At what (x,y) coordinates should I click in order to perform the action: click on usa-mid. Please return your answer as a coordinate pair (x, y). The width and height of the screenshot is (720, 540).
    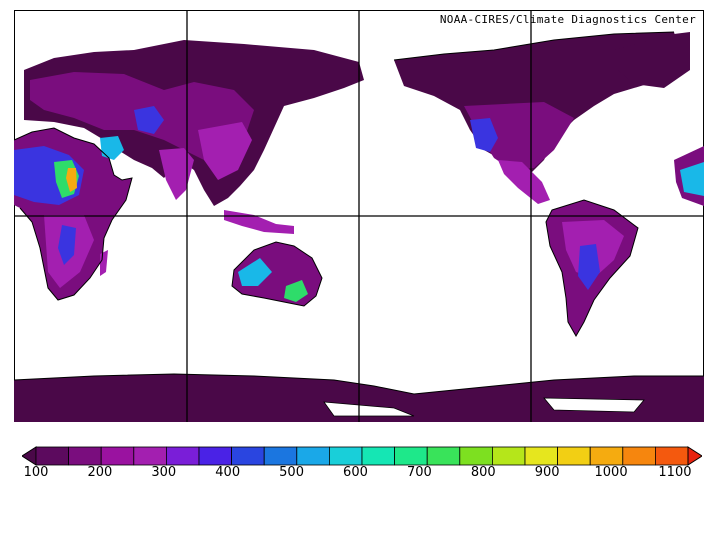
    Looking at the image, I should click on (519, 136).